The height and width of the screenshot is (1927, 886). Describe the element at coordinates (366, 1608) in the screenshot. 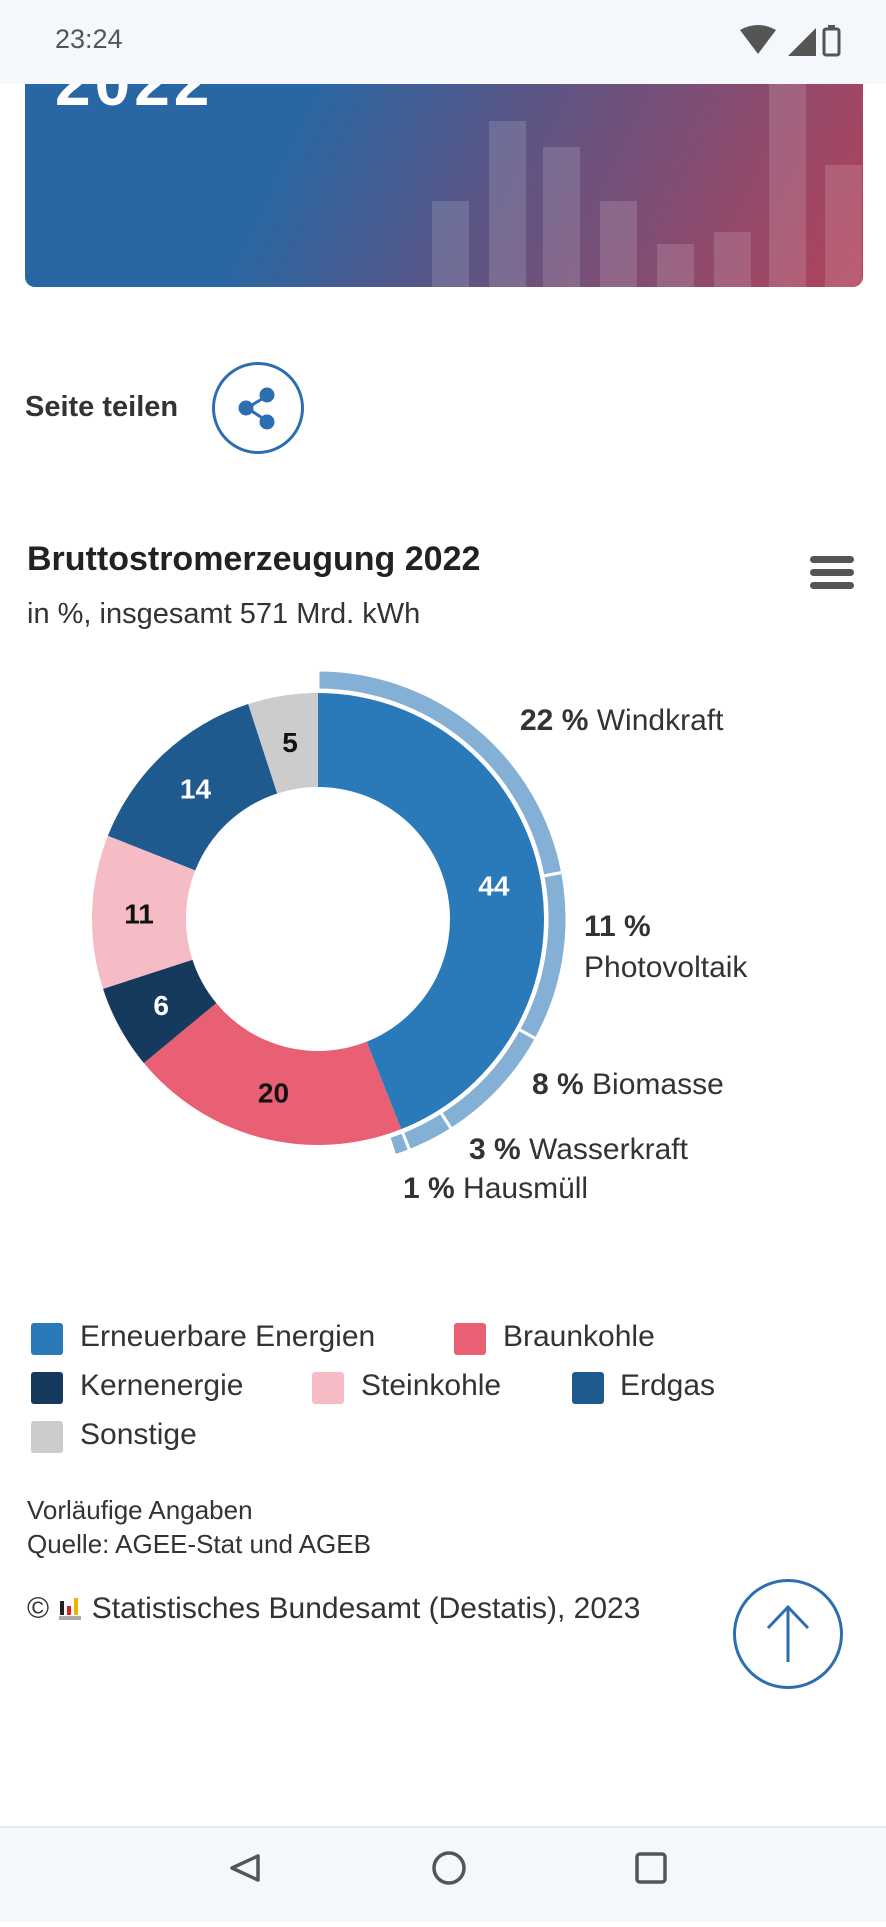

I see `credit-text: Statistisches Bundesamt (Destatis), 2023` at that location.